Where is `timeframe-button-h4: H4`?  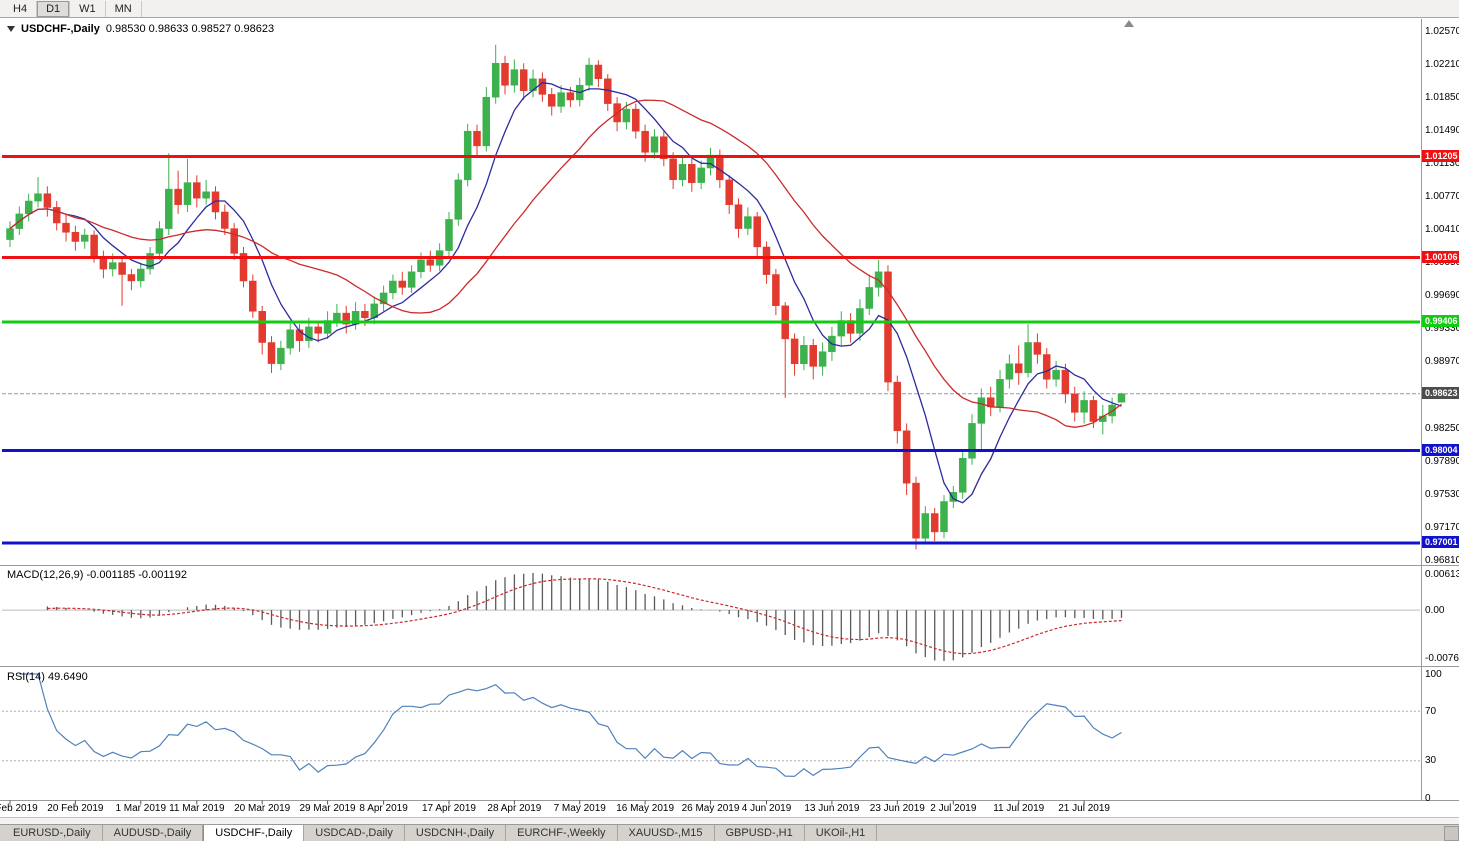 timeframe-button-h4: H4 is located at coordinates (21, 8).